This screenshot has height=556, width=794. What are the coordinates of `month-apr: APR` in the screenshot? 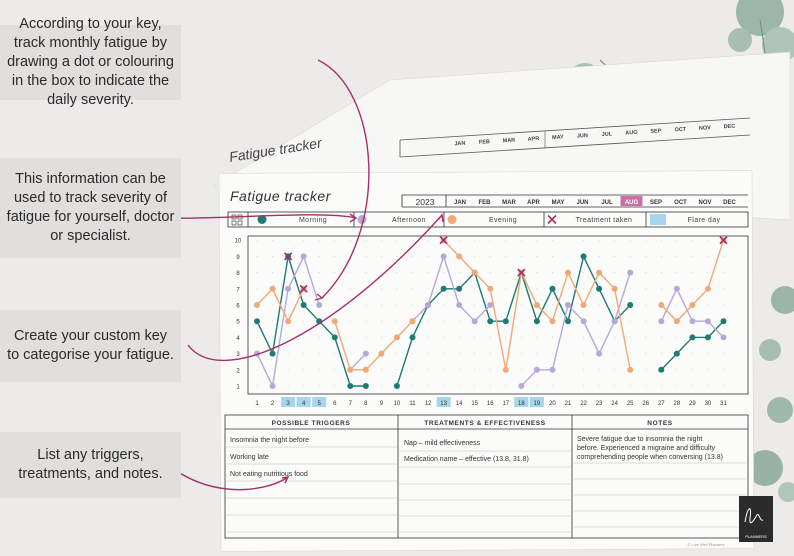 It's located at (533, 203).